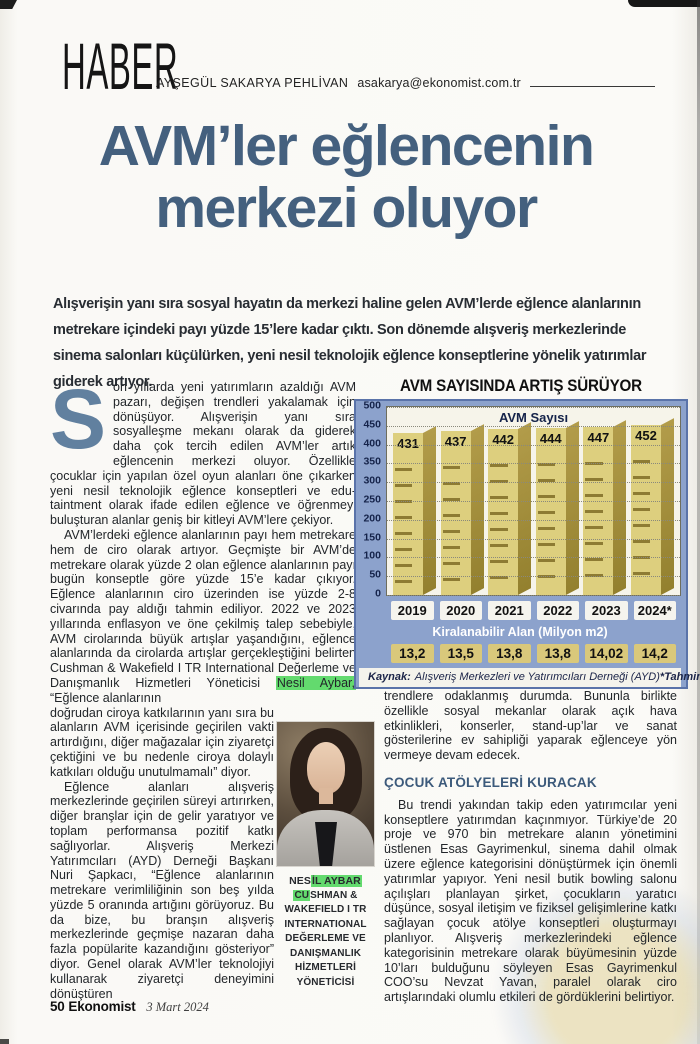 This screenshot has height=1044, width=700. Describe the element at coordinates (325, 909) in the screenshot. I see `caption-line: WAKEFIELD I TR` at that location.